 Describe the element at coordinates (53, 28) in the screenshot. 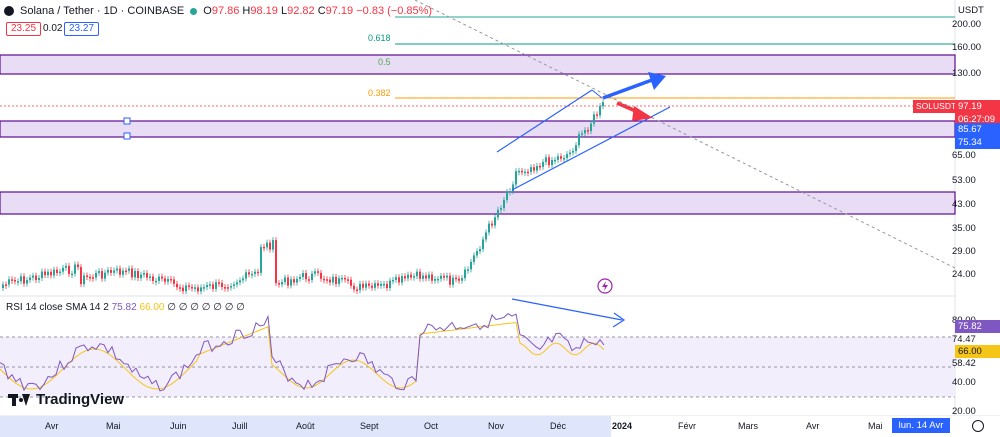

I see `spread-value: 0.02` at that location.